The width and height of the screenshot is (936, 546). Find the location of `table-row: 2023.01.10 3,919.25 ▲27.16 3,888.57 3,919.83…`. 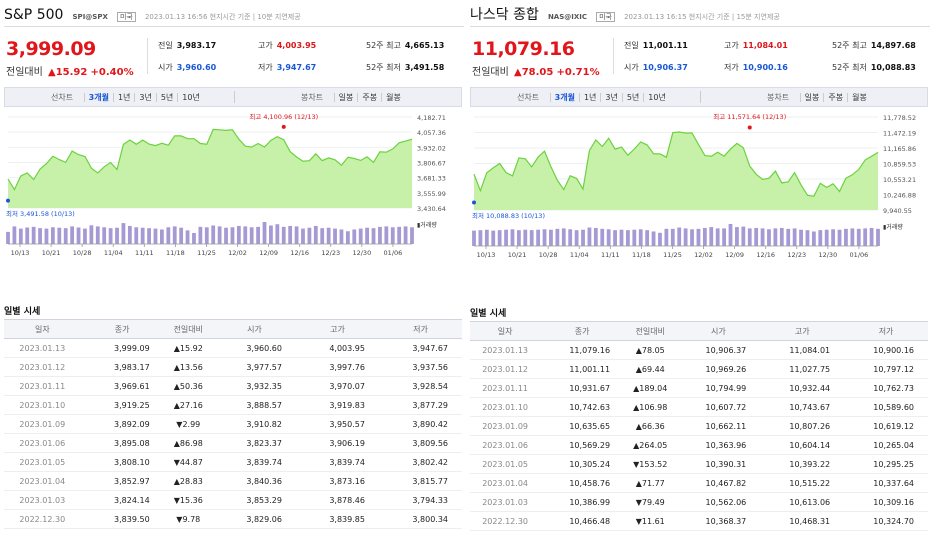

table-row: 2023.01.10 3,919.25 ▲27.16 3,888.57 3,919.83… is located at coordinates (233, 405).